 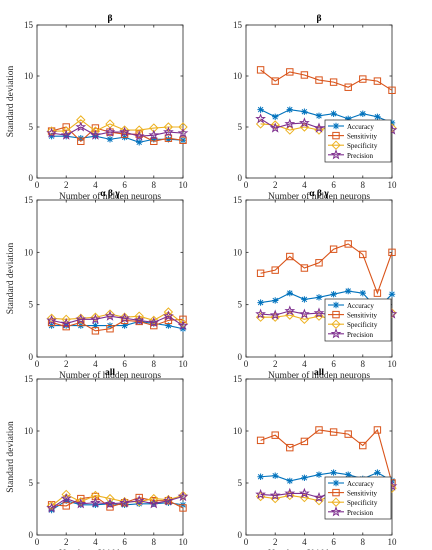 I want to click on plot-area, so click(x=110, y=101).